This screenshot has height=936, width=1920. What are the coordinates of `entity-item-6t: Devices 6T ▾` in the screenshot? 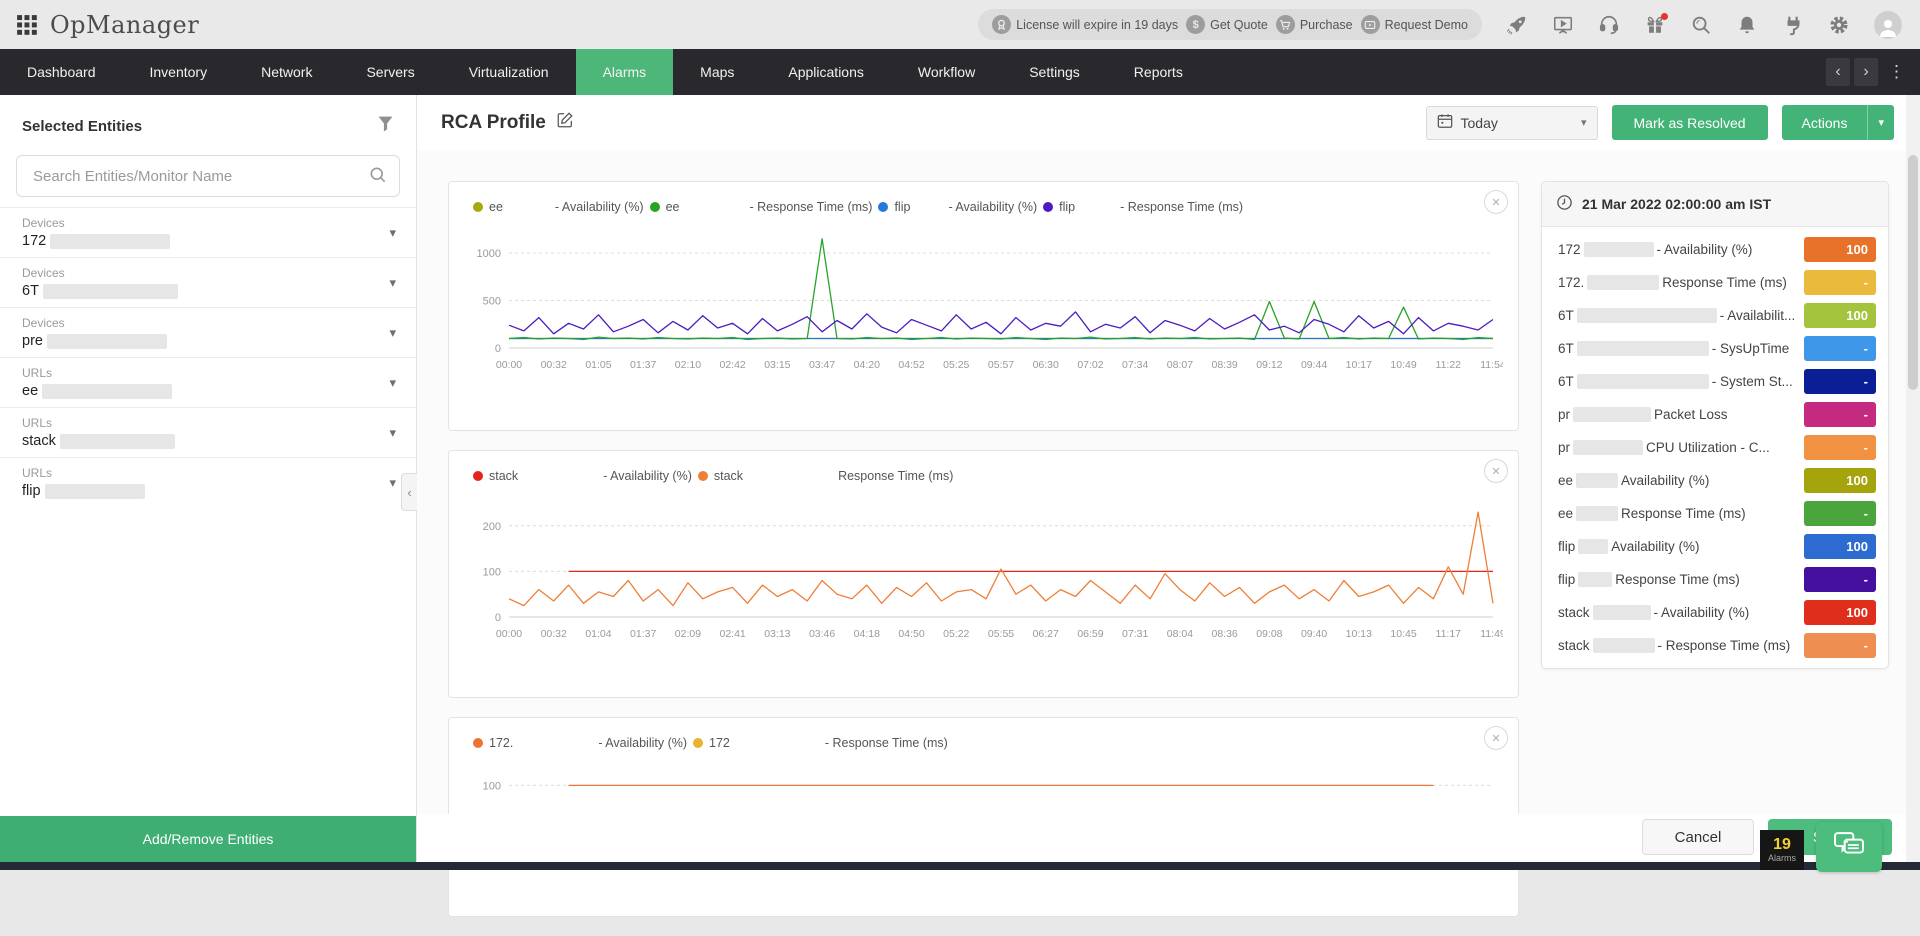 It's located at (208, 282).